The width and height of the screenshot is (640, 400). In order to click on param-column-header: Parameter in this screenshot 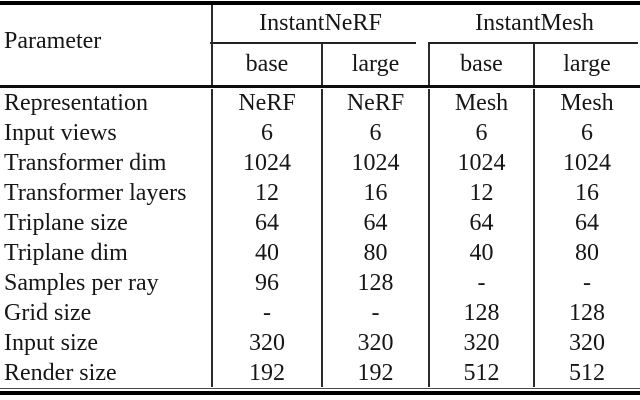, I will do `click(53, 41)`.